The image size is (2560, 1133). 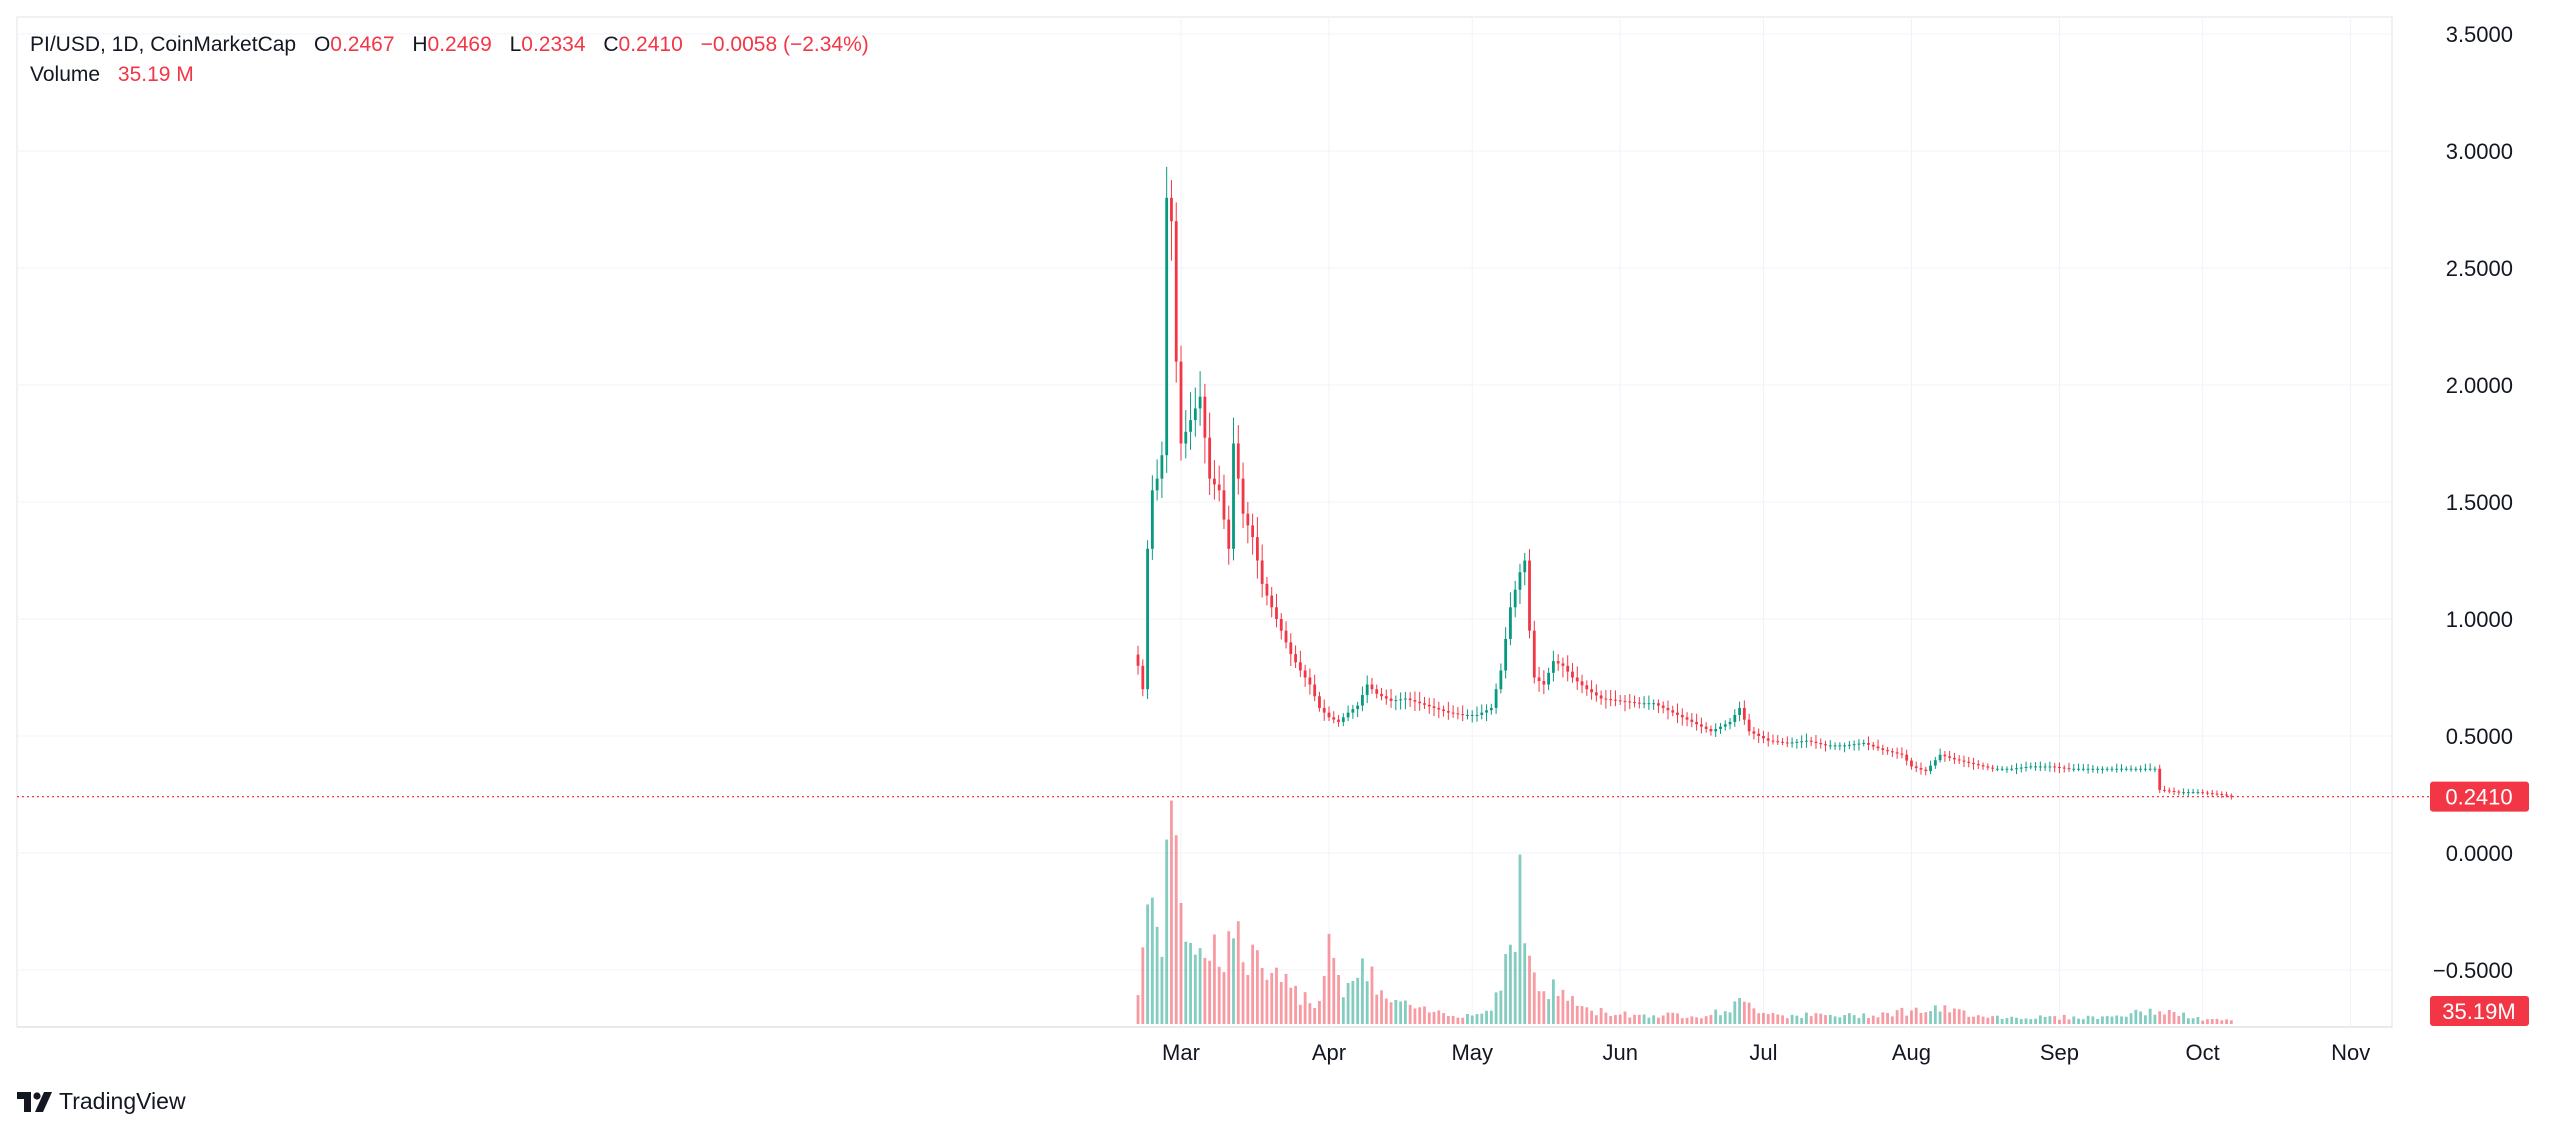 What do you see at coordinates (650, 44) in the screenshot?
I see `close-value: 0.2410` at bounding box center [650, 44].